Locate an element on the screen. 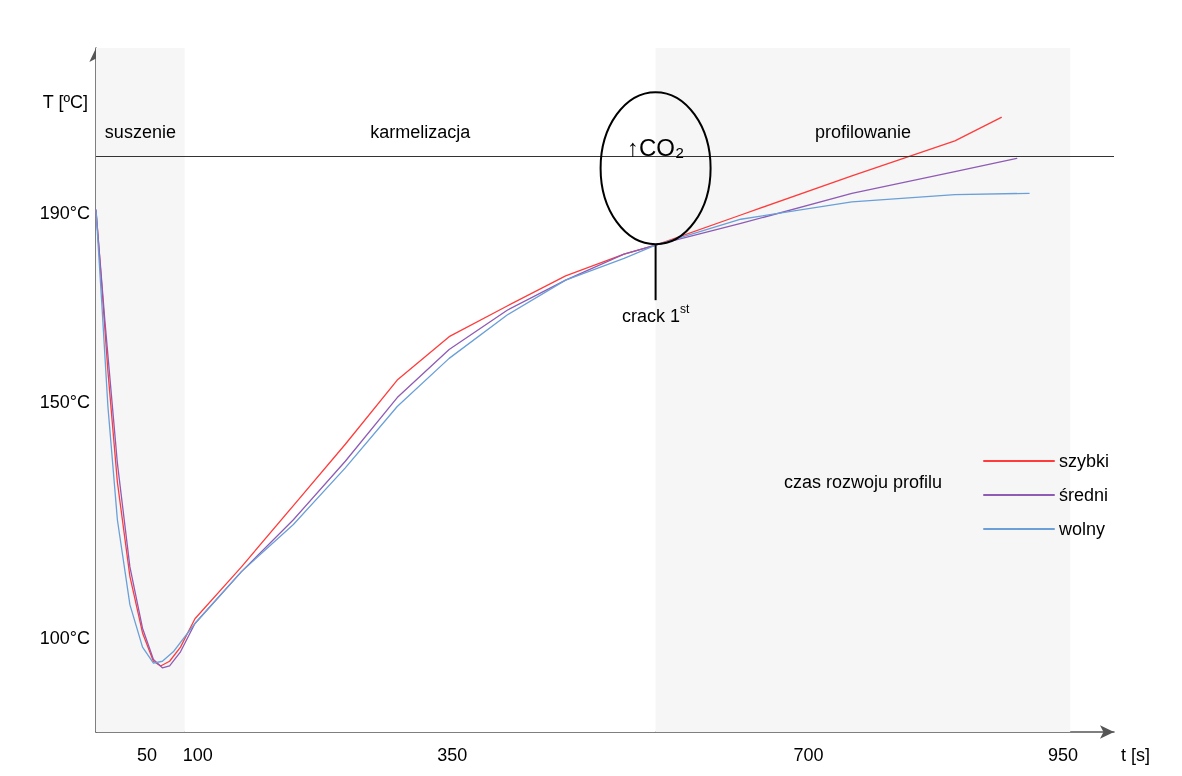 Image resolution: width=1182 pixels, height=776 pixels. x-tick-label: 950 is located at coordinates (1063, 755).